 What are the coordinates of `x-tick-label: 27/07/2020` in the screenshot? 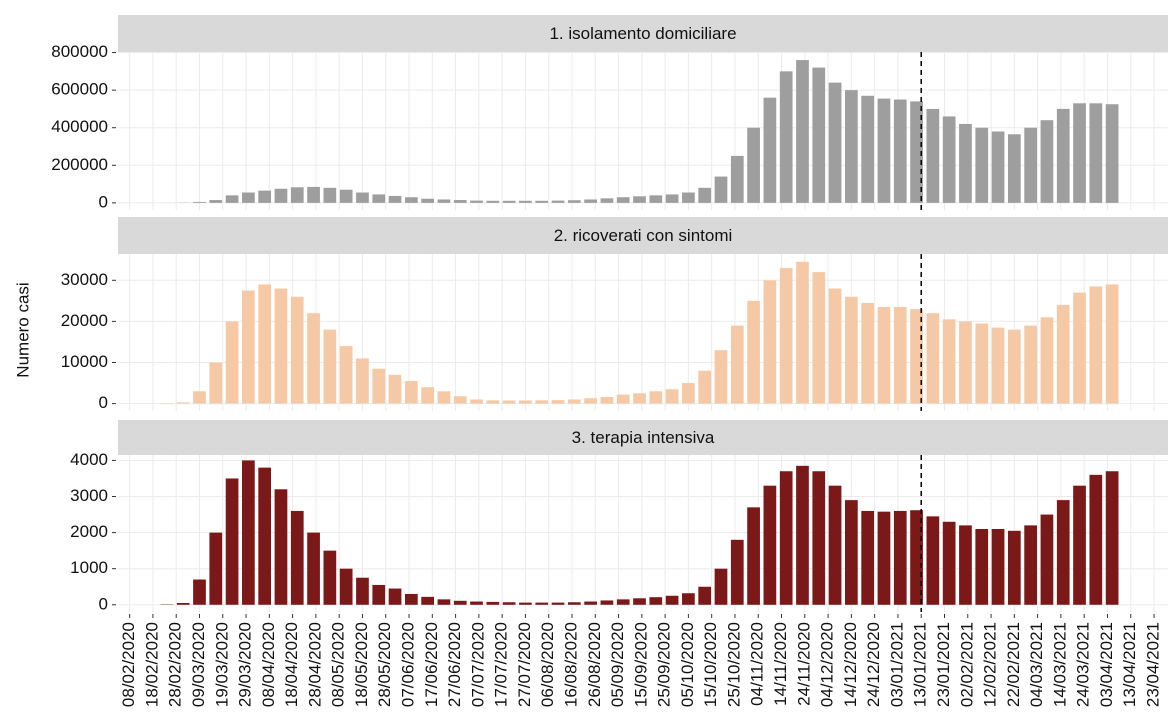 It's located at (524, 664).